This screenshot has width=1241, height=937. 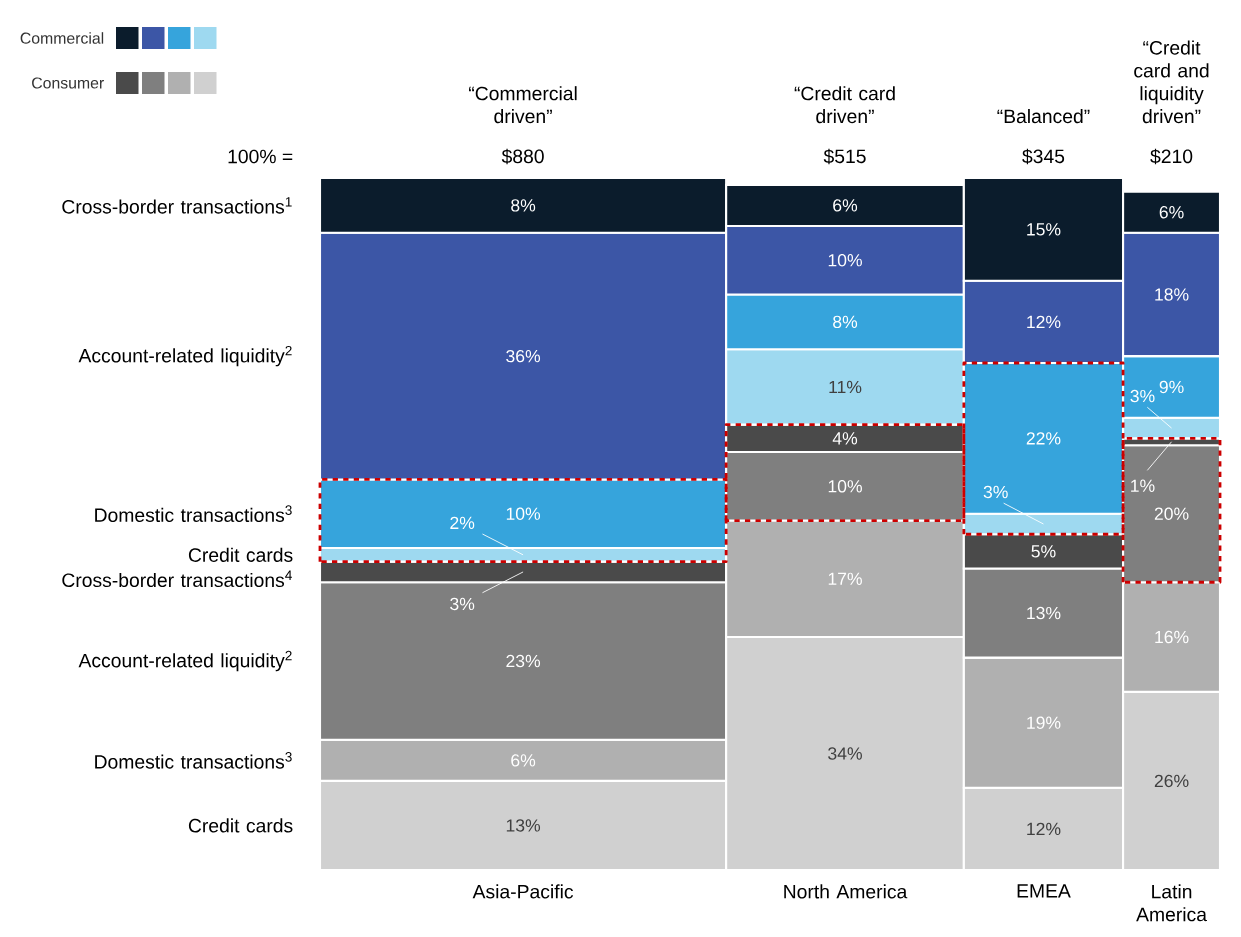 What do you see at coordinates (68, 83) in the screenshot?
I see `text: Consumer` at bounding box center [68, 83].